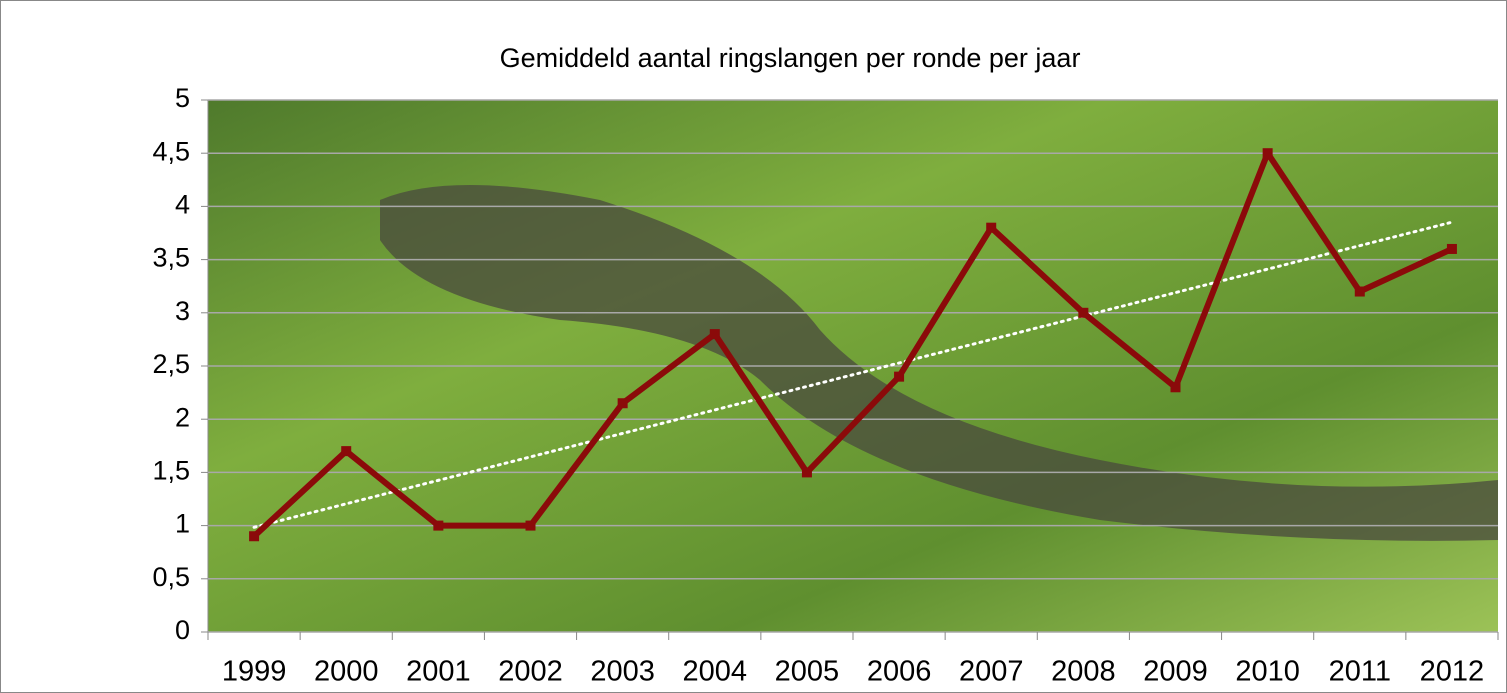 The width and height of the screenshot is (1507, 693). I want to click on x-tick-label: 2003, so click(622, 672).